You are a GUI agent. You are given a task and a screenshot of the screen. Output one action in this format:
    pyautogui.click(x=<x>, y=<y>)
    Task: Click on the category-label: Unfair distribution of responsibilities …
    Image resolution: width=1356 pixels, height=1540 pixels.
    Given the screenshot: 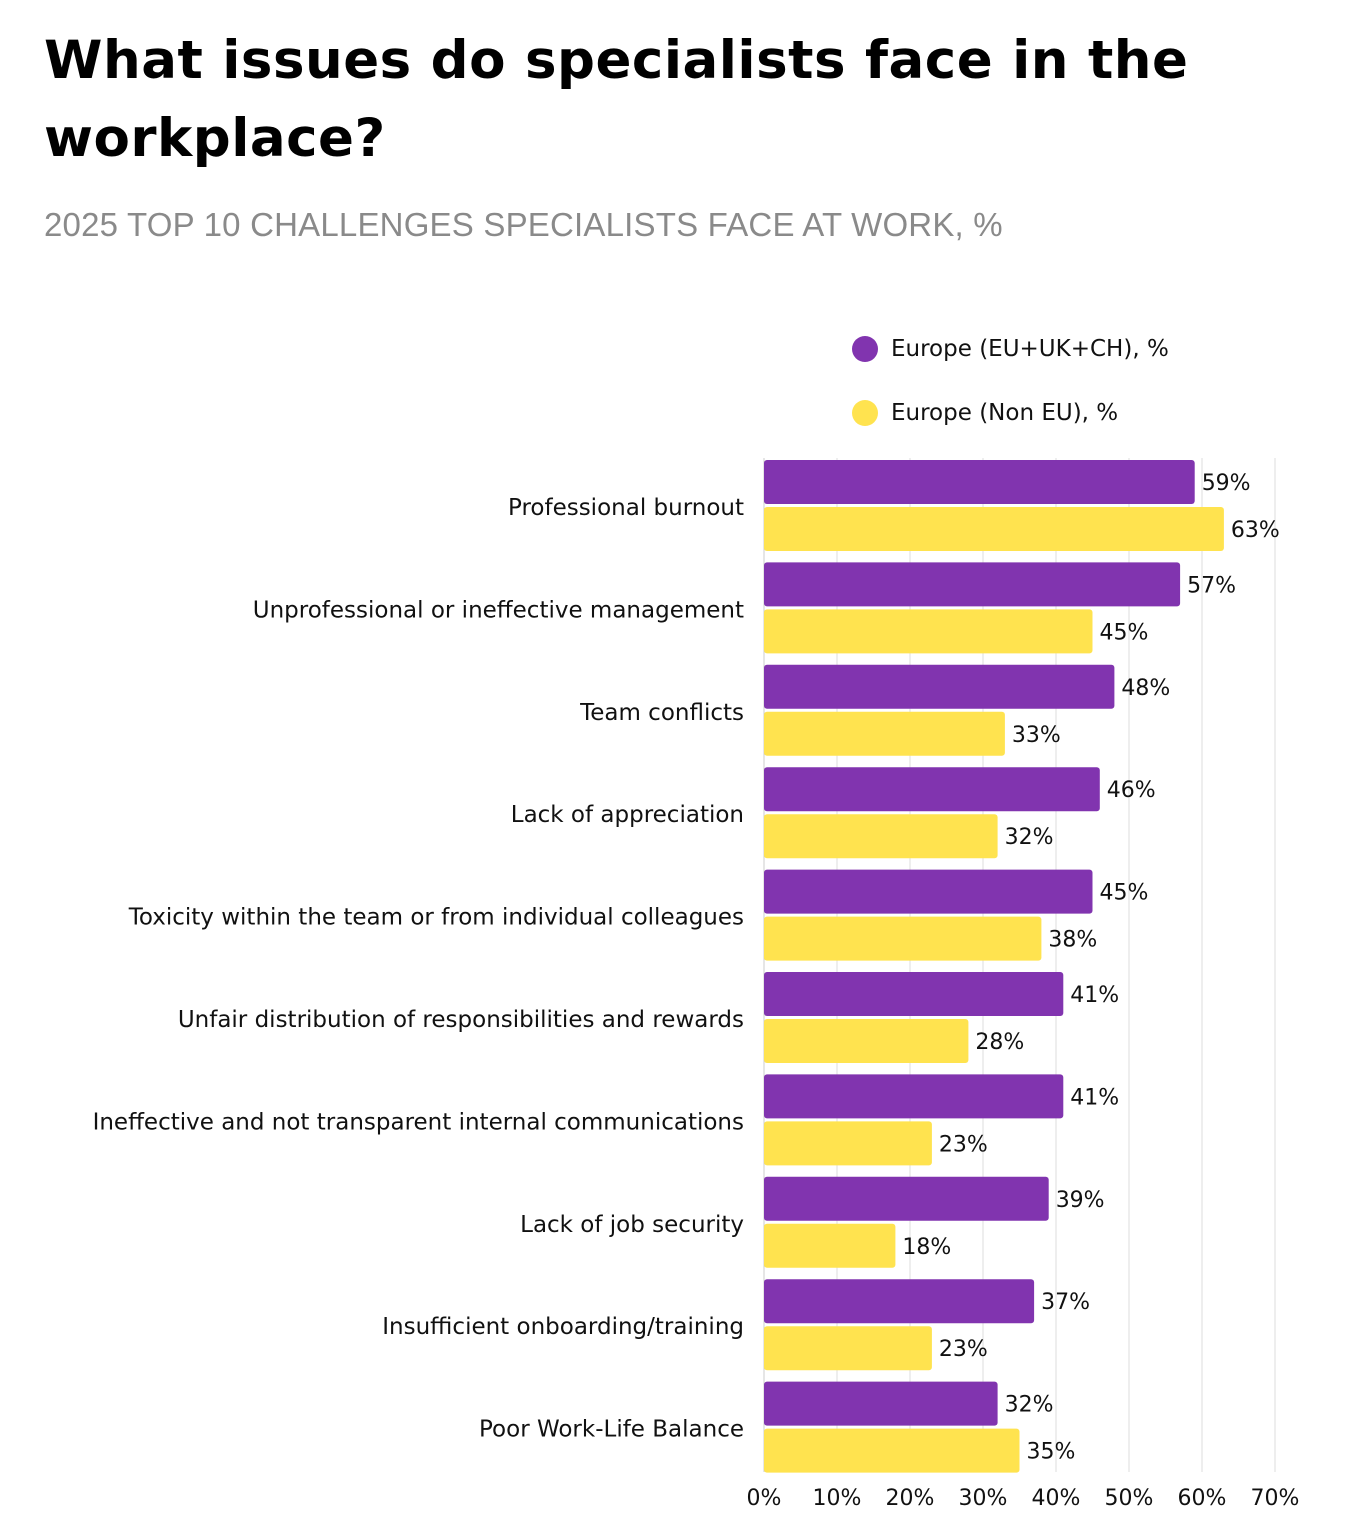 What is the action you would take?
    pyautogui.click(x=461, y=1020)
    